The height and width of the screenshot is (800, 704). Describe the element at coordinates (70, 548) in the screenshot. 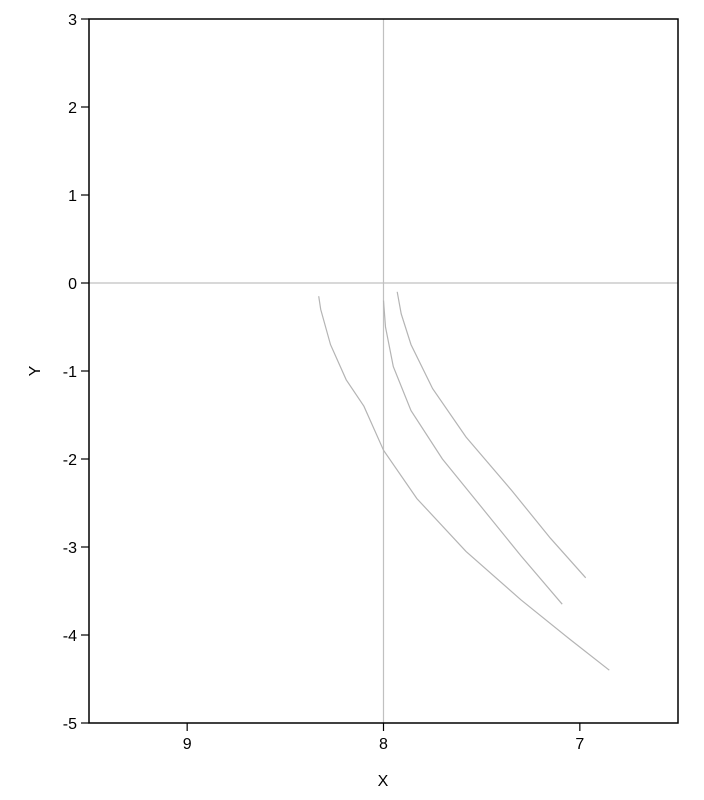

I see `y-tick-label-7: -3` at that location.